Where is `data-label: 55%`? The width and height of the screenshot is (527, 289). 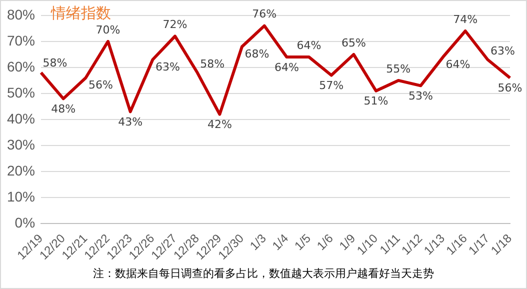 data-label: 55% is located at coordinates (398, 69).